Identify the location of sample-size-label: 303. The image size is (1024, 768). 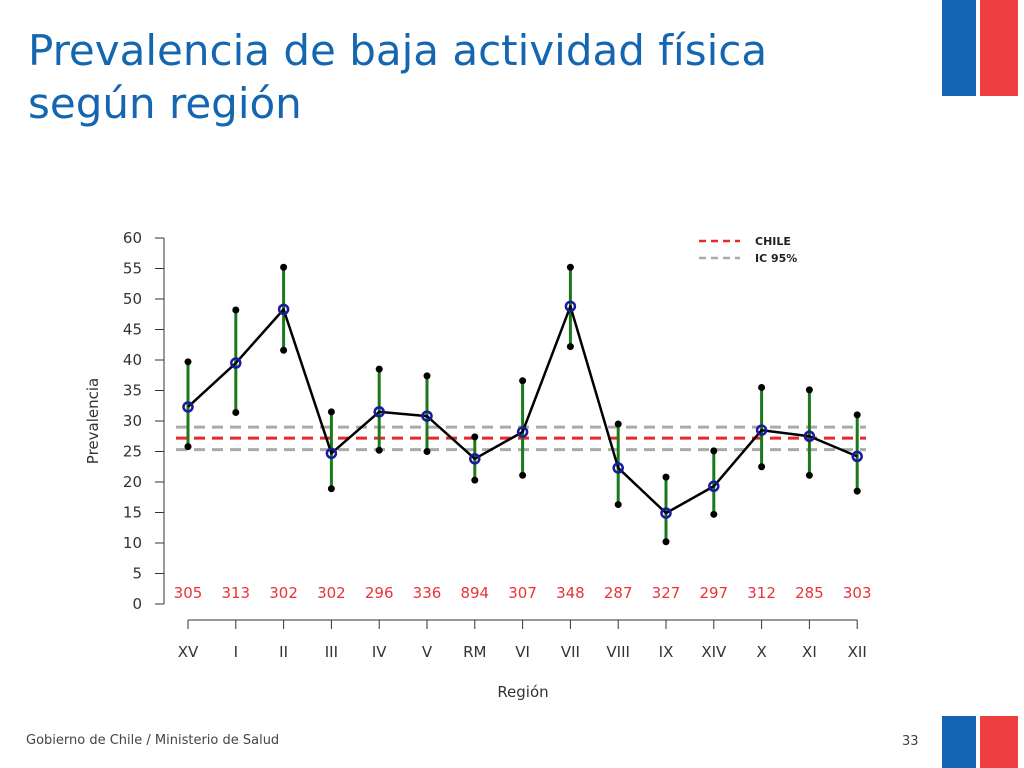
(857, 593).